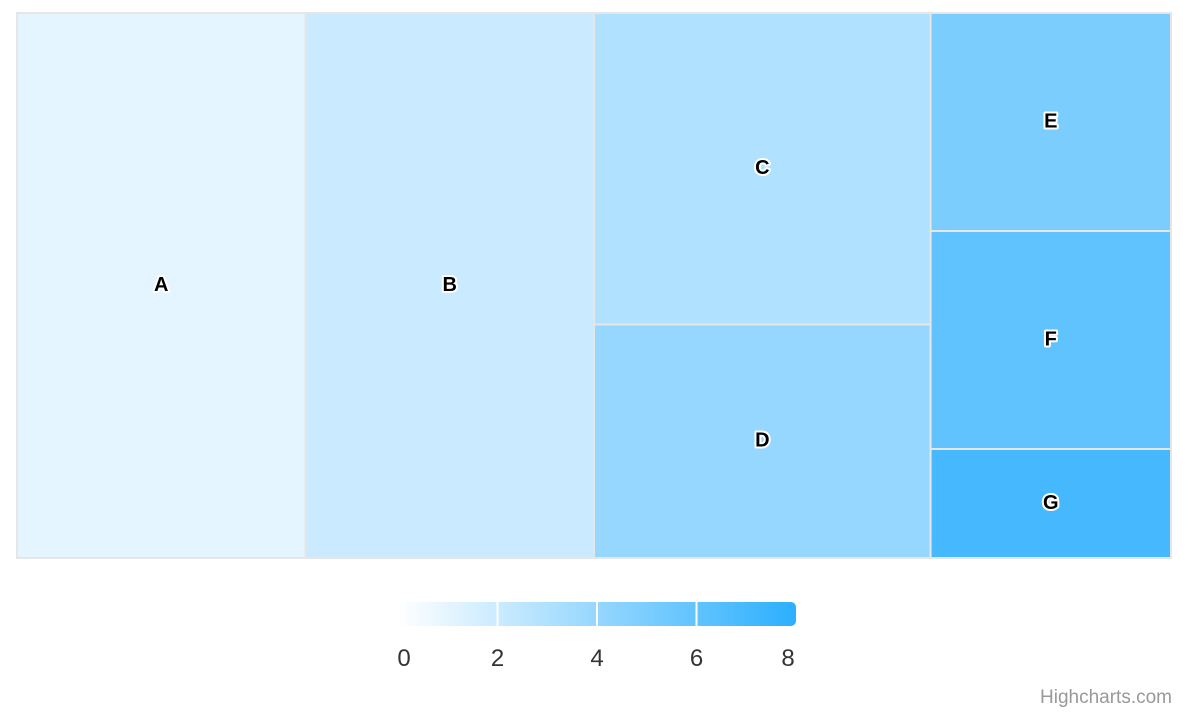 The image size is (1196, 726). I want to click on treemap-cell-f, so click(1051, 340).